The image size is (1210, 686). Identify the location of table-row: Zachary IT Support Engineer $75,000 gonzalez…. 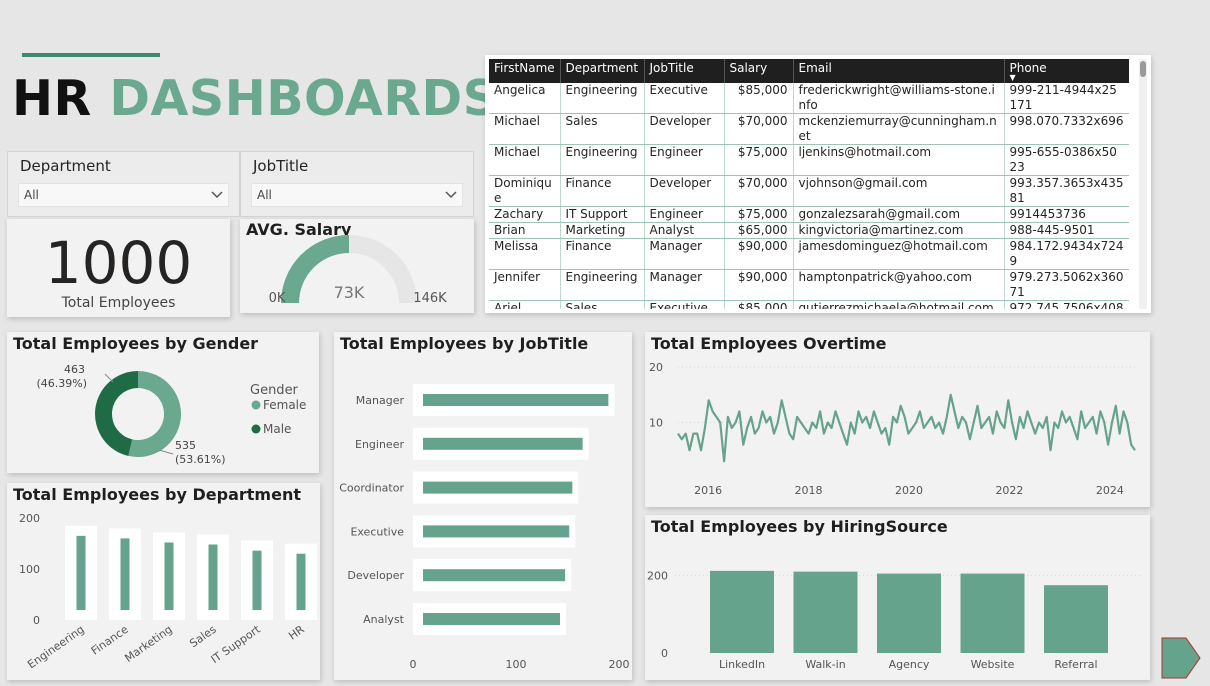
(809, 214).